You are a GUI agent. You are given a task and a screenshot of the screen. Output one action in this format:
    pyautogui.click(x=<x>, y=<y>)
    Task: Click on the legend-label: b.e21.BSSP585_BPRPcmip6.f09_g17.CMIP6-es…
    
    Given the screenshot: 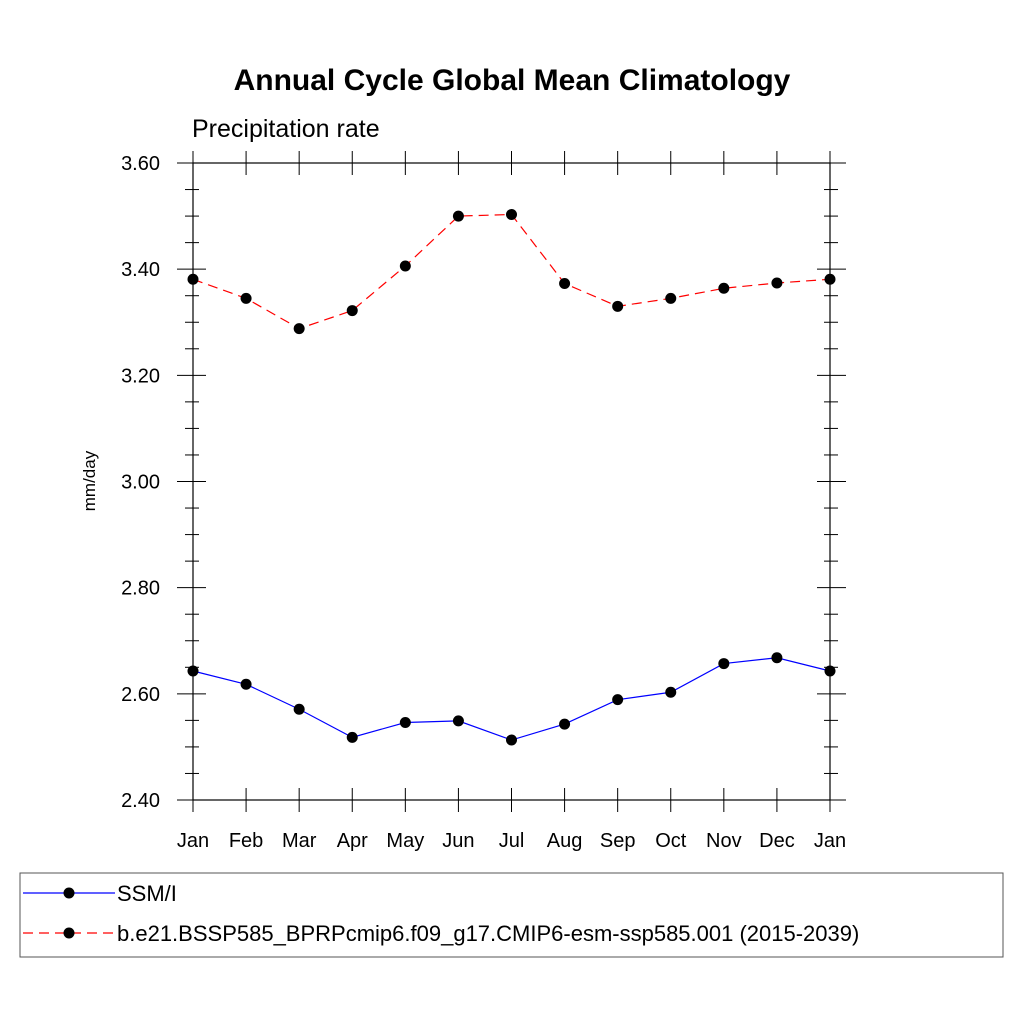 What is the action you would take?
    pyautogui.click(x=488, y=933)
    